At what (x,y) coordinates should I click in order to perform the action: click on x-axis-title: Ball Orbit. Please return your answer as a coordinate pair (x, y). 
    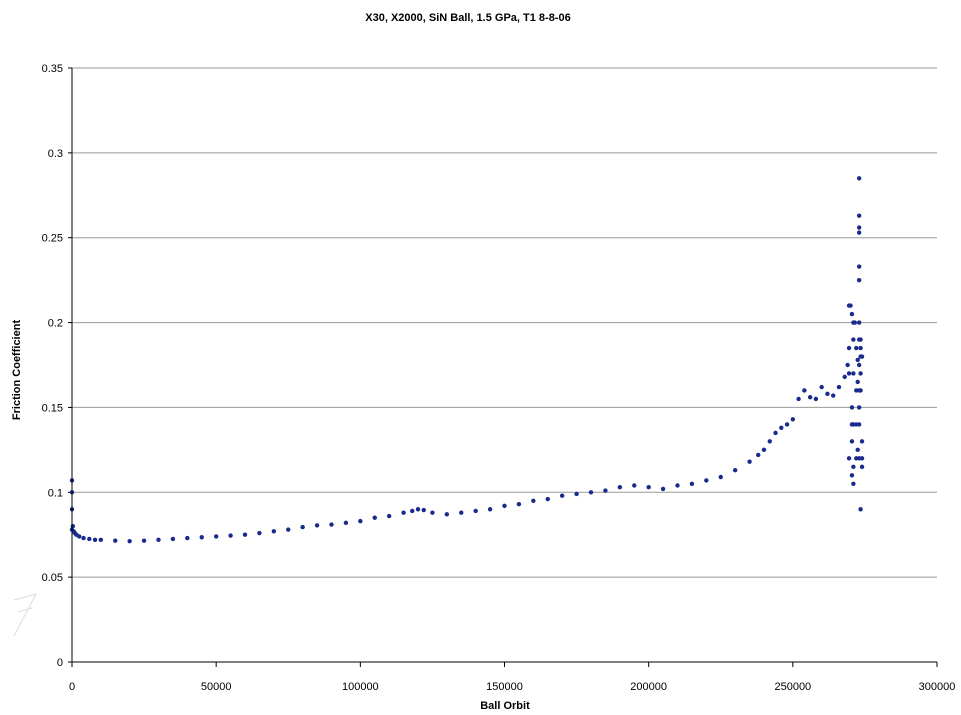
    Looking at the image, I should click on (505, 706).